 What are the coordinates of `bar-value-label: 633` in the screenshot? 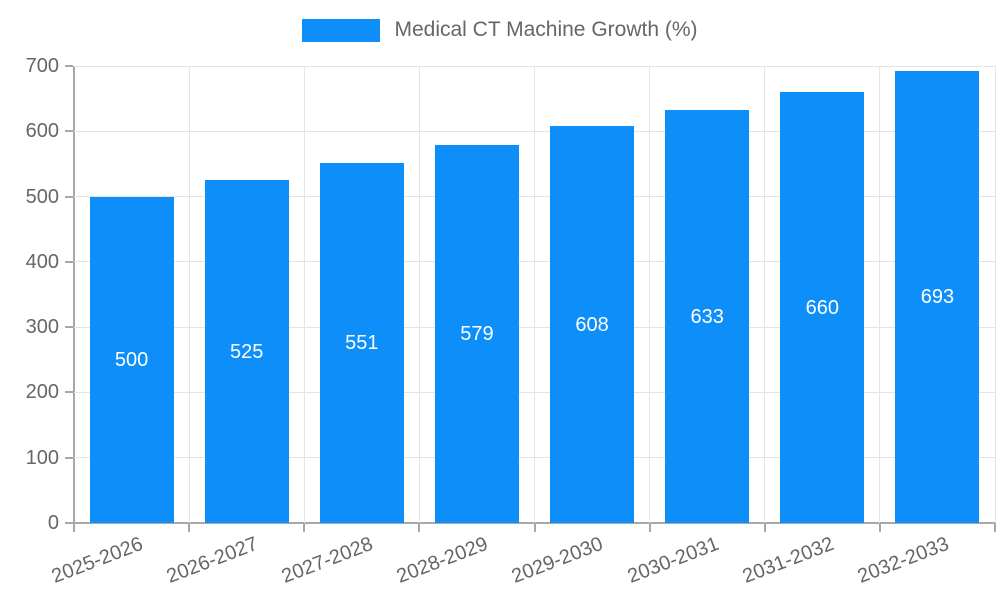 It's located at (707, 316).